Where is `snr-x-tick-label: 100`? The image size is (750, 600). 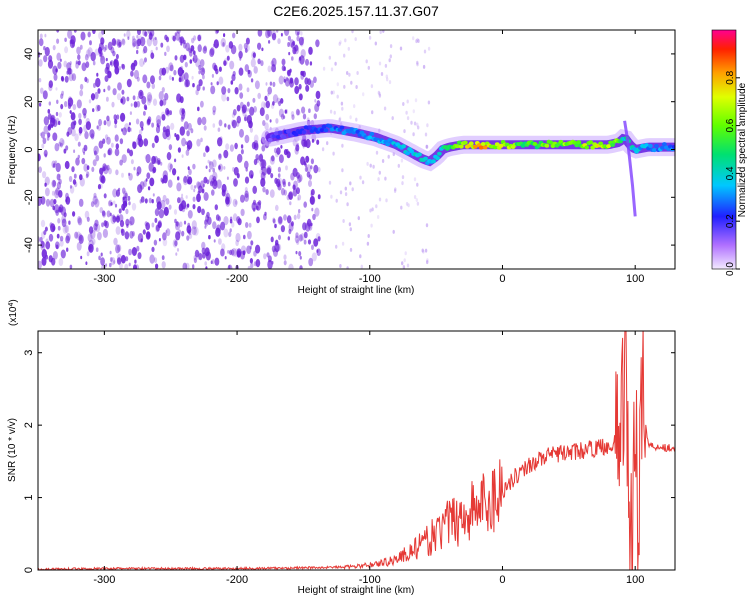 snr-x-tick-label: 100 is located at coordinates (635, 580).